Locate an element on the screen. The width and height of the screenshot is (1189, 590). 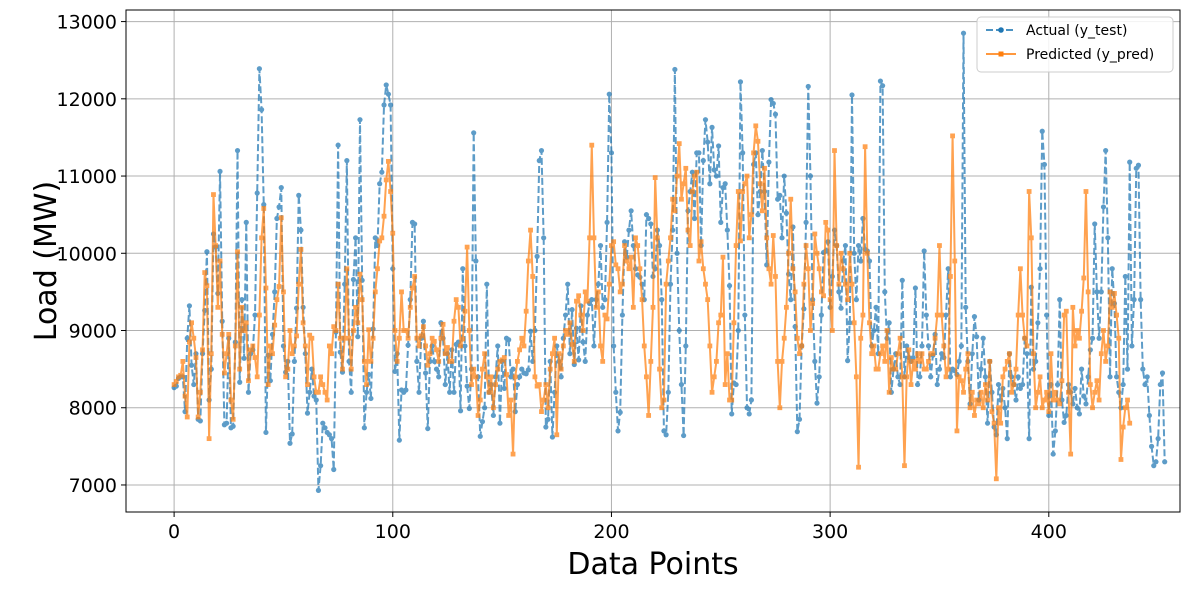
legend-marker is located at coordinates (1001, 54).